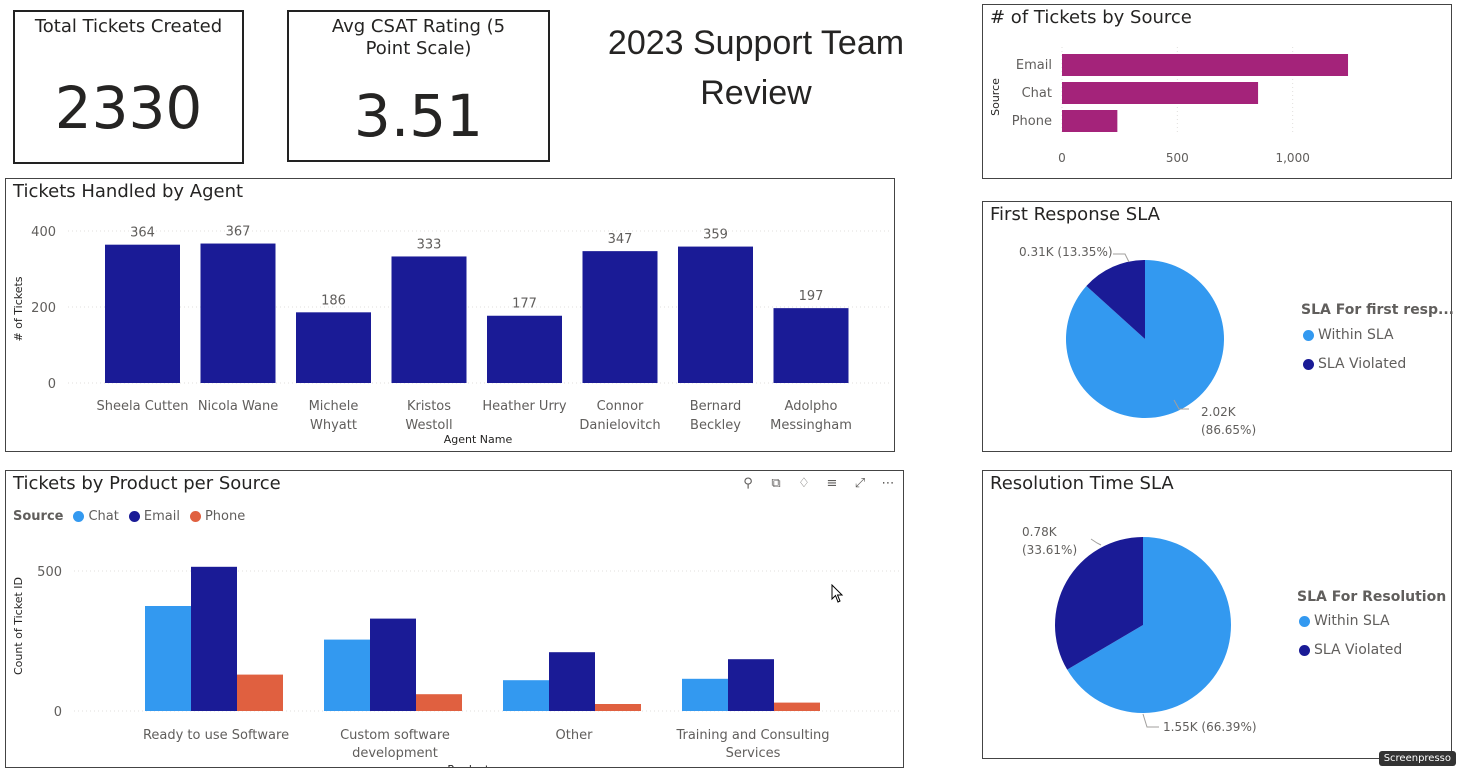  What do you see at coordinates (860, 483) in the screenshot?
I see `focus-mode-icon: ⤢` at bounding box center [860, 483].